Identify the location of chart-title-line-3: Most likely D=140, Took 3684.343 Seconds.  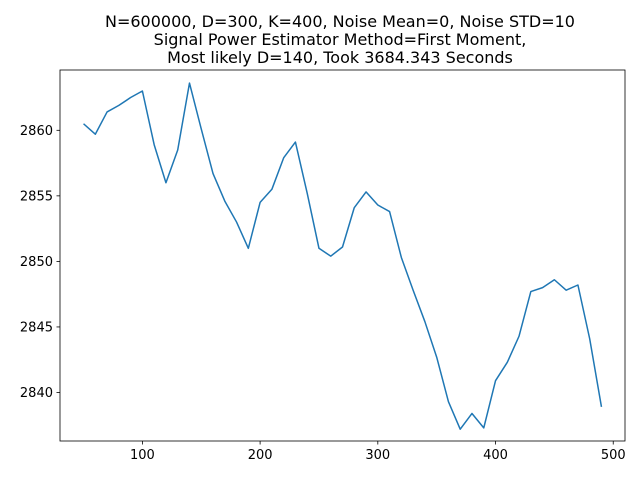
(340, 57).